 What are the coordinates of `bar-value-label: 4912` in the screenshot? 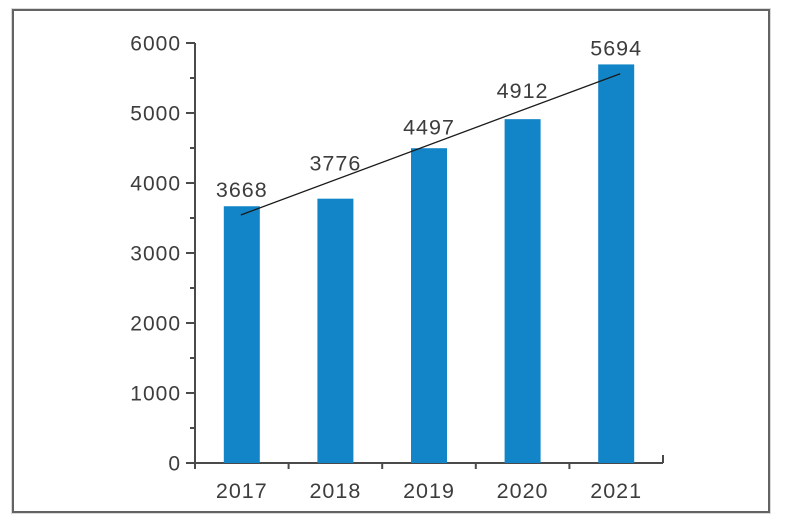 It's located at (523, 91).